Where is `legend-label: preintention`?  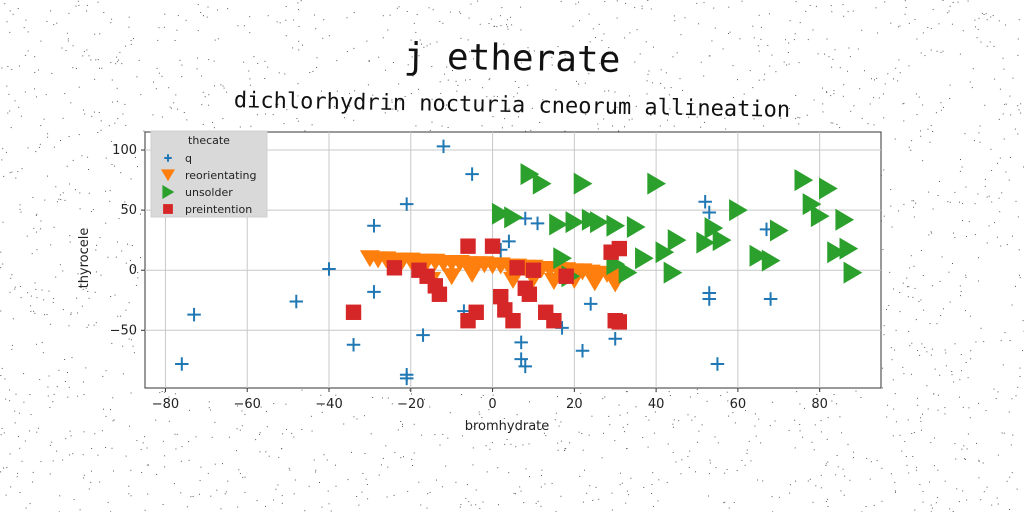
legend-label: preintention is located at coordinates (218, 209).